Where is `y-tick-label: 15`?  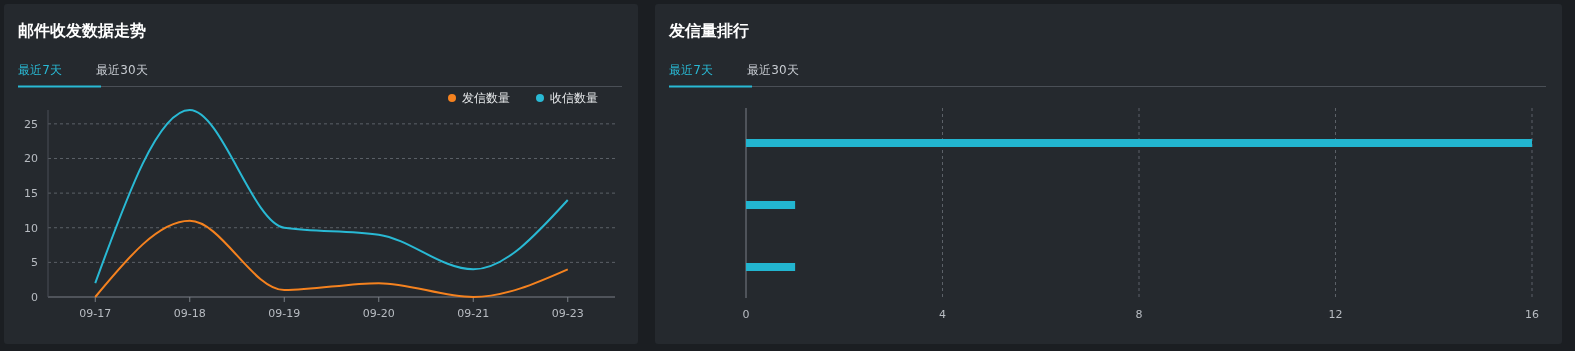 y-tick-label: 15 is located at coordinates (31, 194).